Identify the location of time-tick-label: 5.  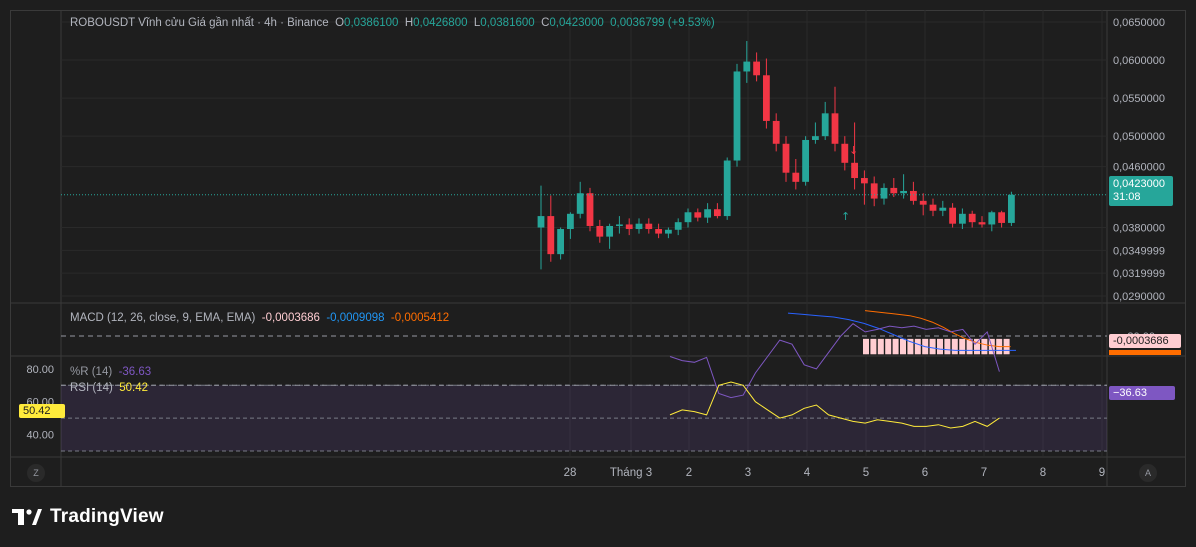
(866, 473).